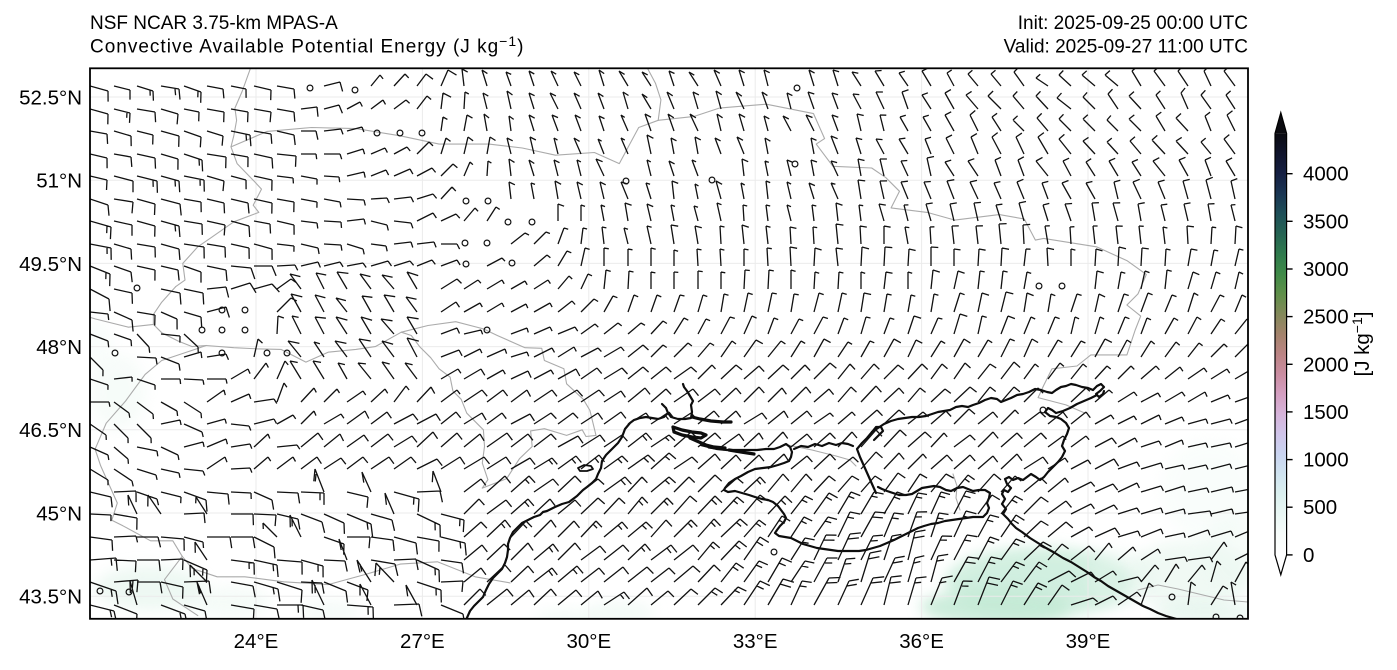 The height and width of the screenshot is (670, 1397). I want to click on svg-text: 49.5°N, so click(50, 264).